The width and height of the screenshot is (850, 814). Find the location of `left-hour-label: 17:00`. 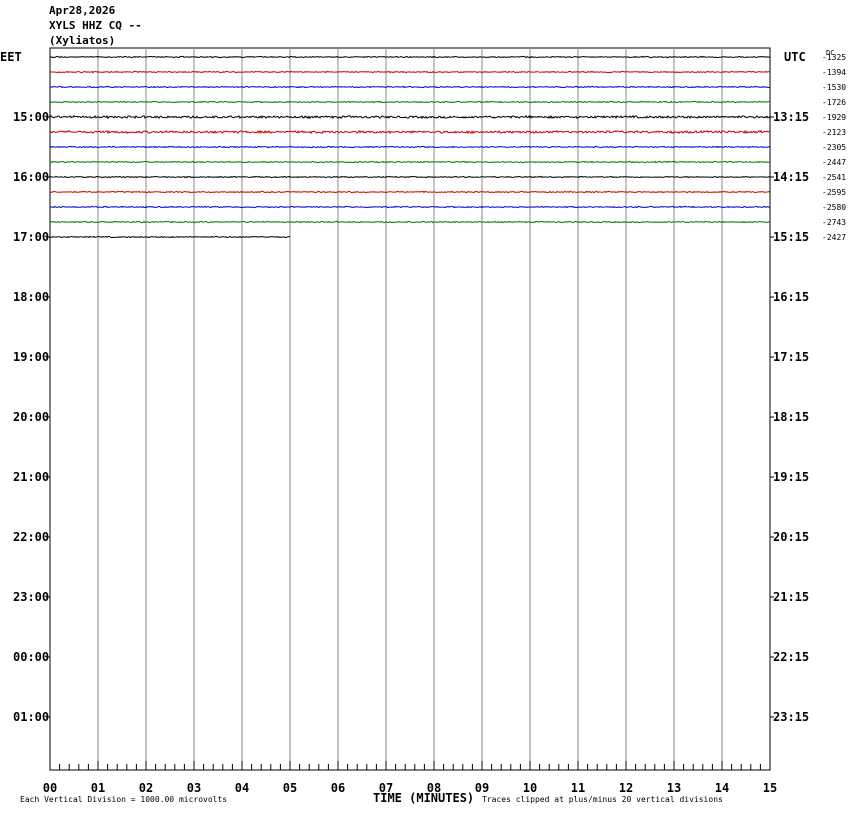

left-hour-label: 17:00 is located at coordinates (31, 237).